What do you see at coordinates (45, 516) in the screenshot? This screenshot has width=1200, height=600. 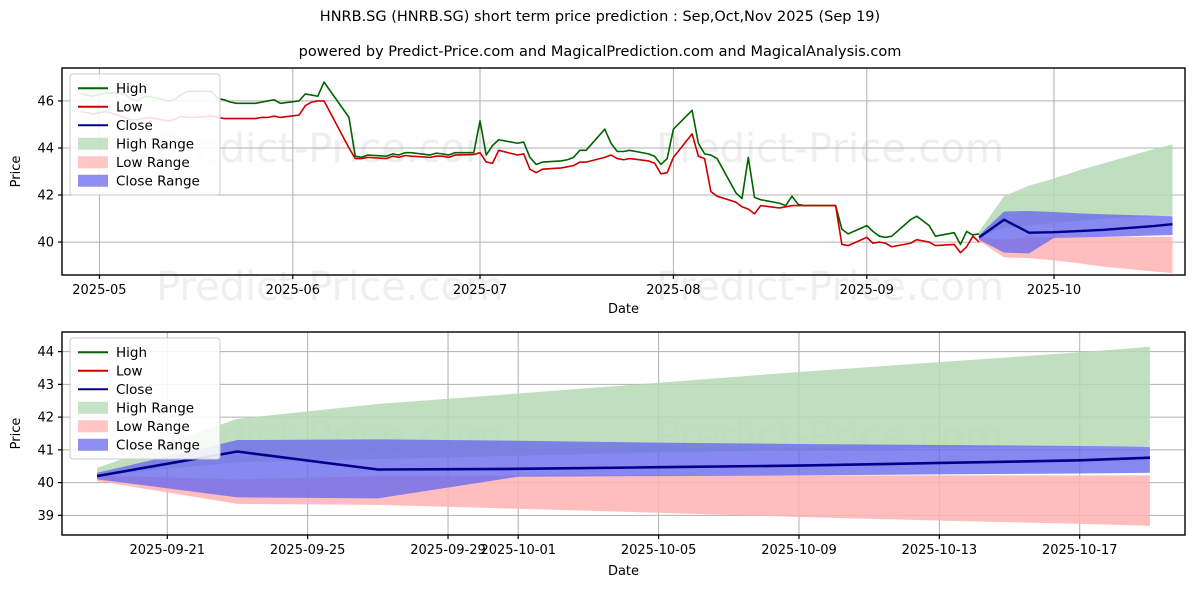 I see `y-tick-label: 39` at bounding box center [45, 516].